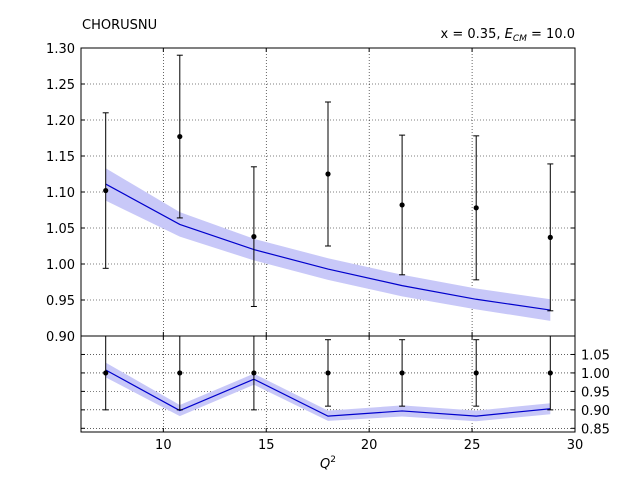 The width and height of the screenshot is (640, 480). I want to click on bottom-xtick-label-0: 10, so click(163, 445).